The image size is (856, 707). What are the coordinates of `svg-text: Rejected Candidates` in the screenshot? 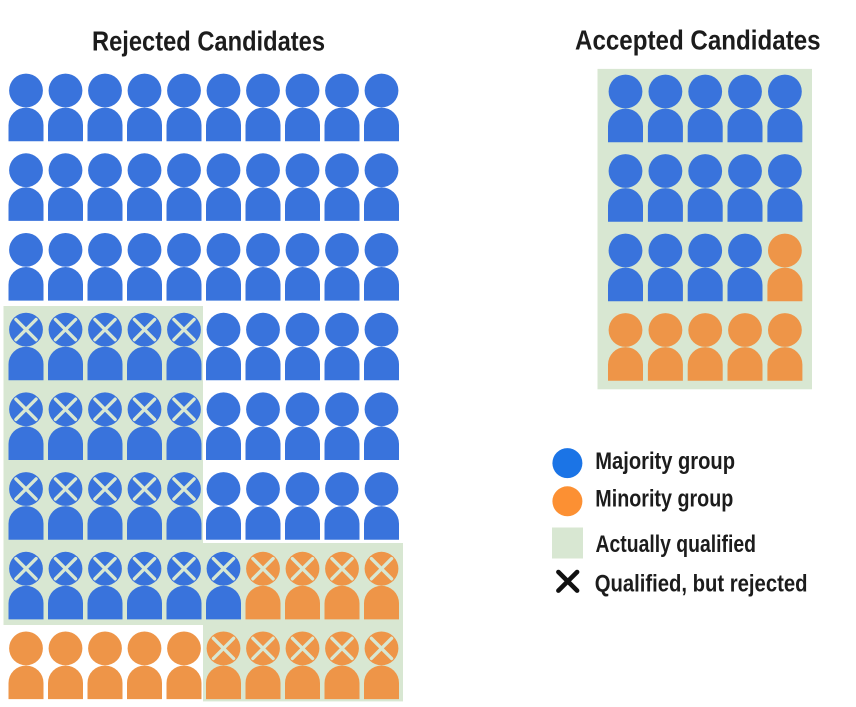 It's located at (208, 40).